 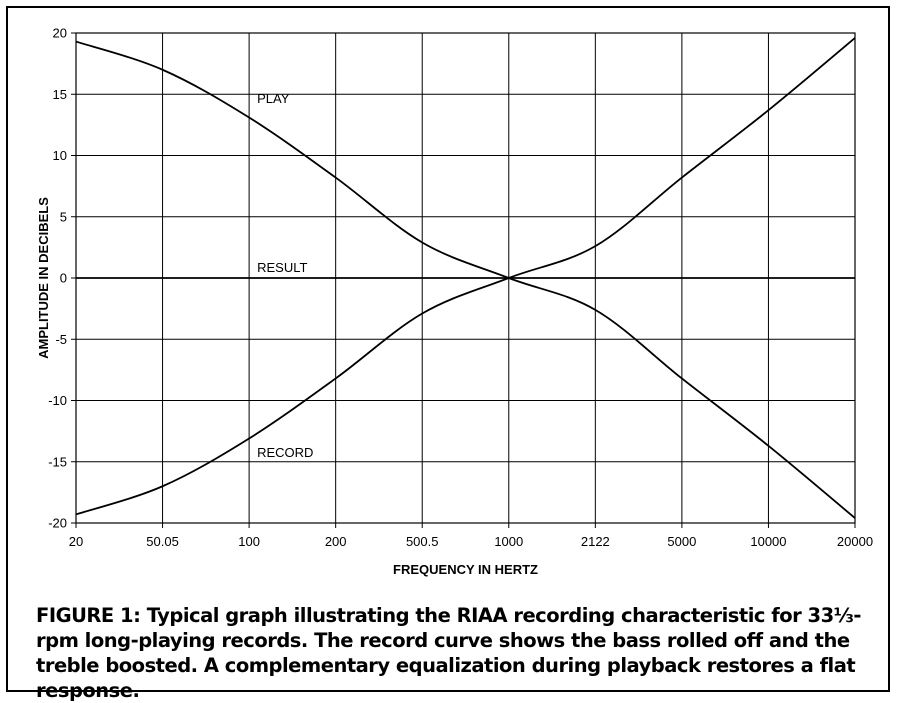 What do you see at coordinates (285, 452) in the screenshot?
I see `curve-label-record: RECORD` at bounding box center [285, 452].